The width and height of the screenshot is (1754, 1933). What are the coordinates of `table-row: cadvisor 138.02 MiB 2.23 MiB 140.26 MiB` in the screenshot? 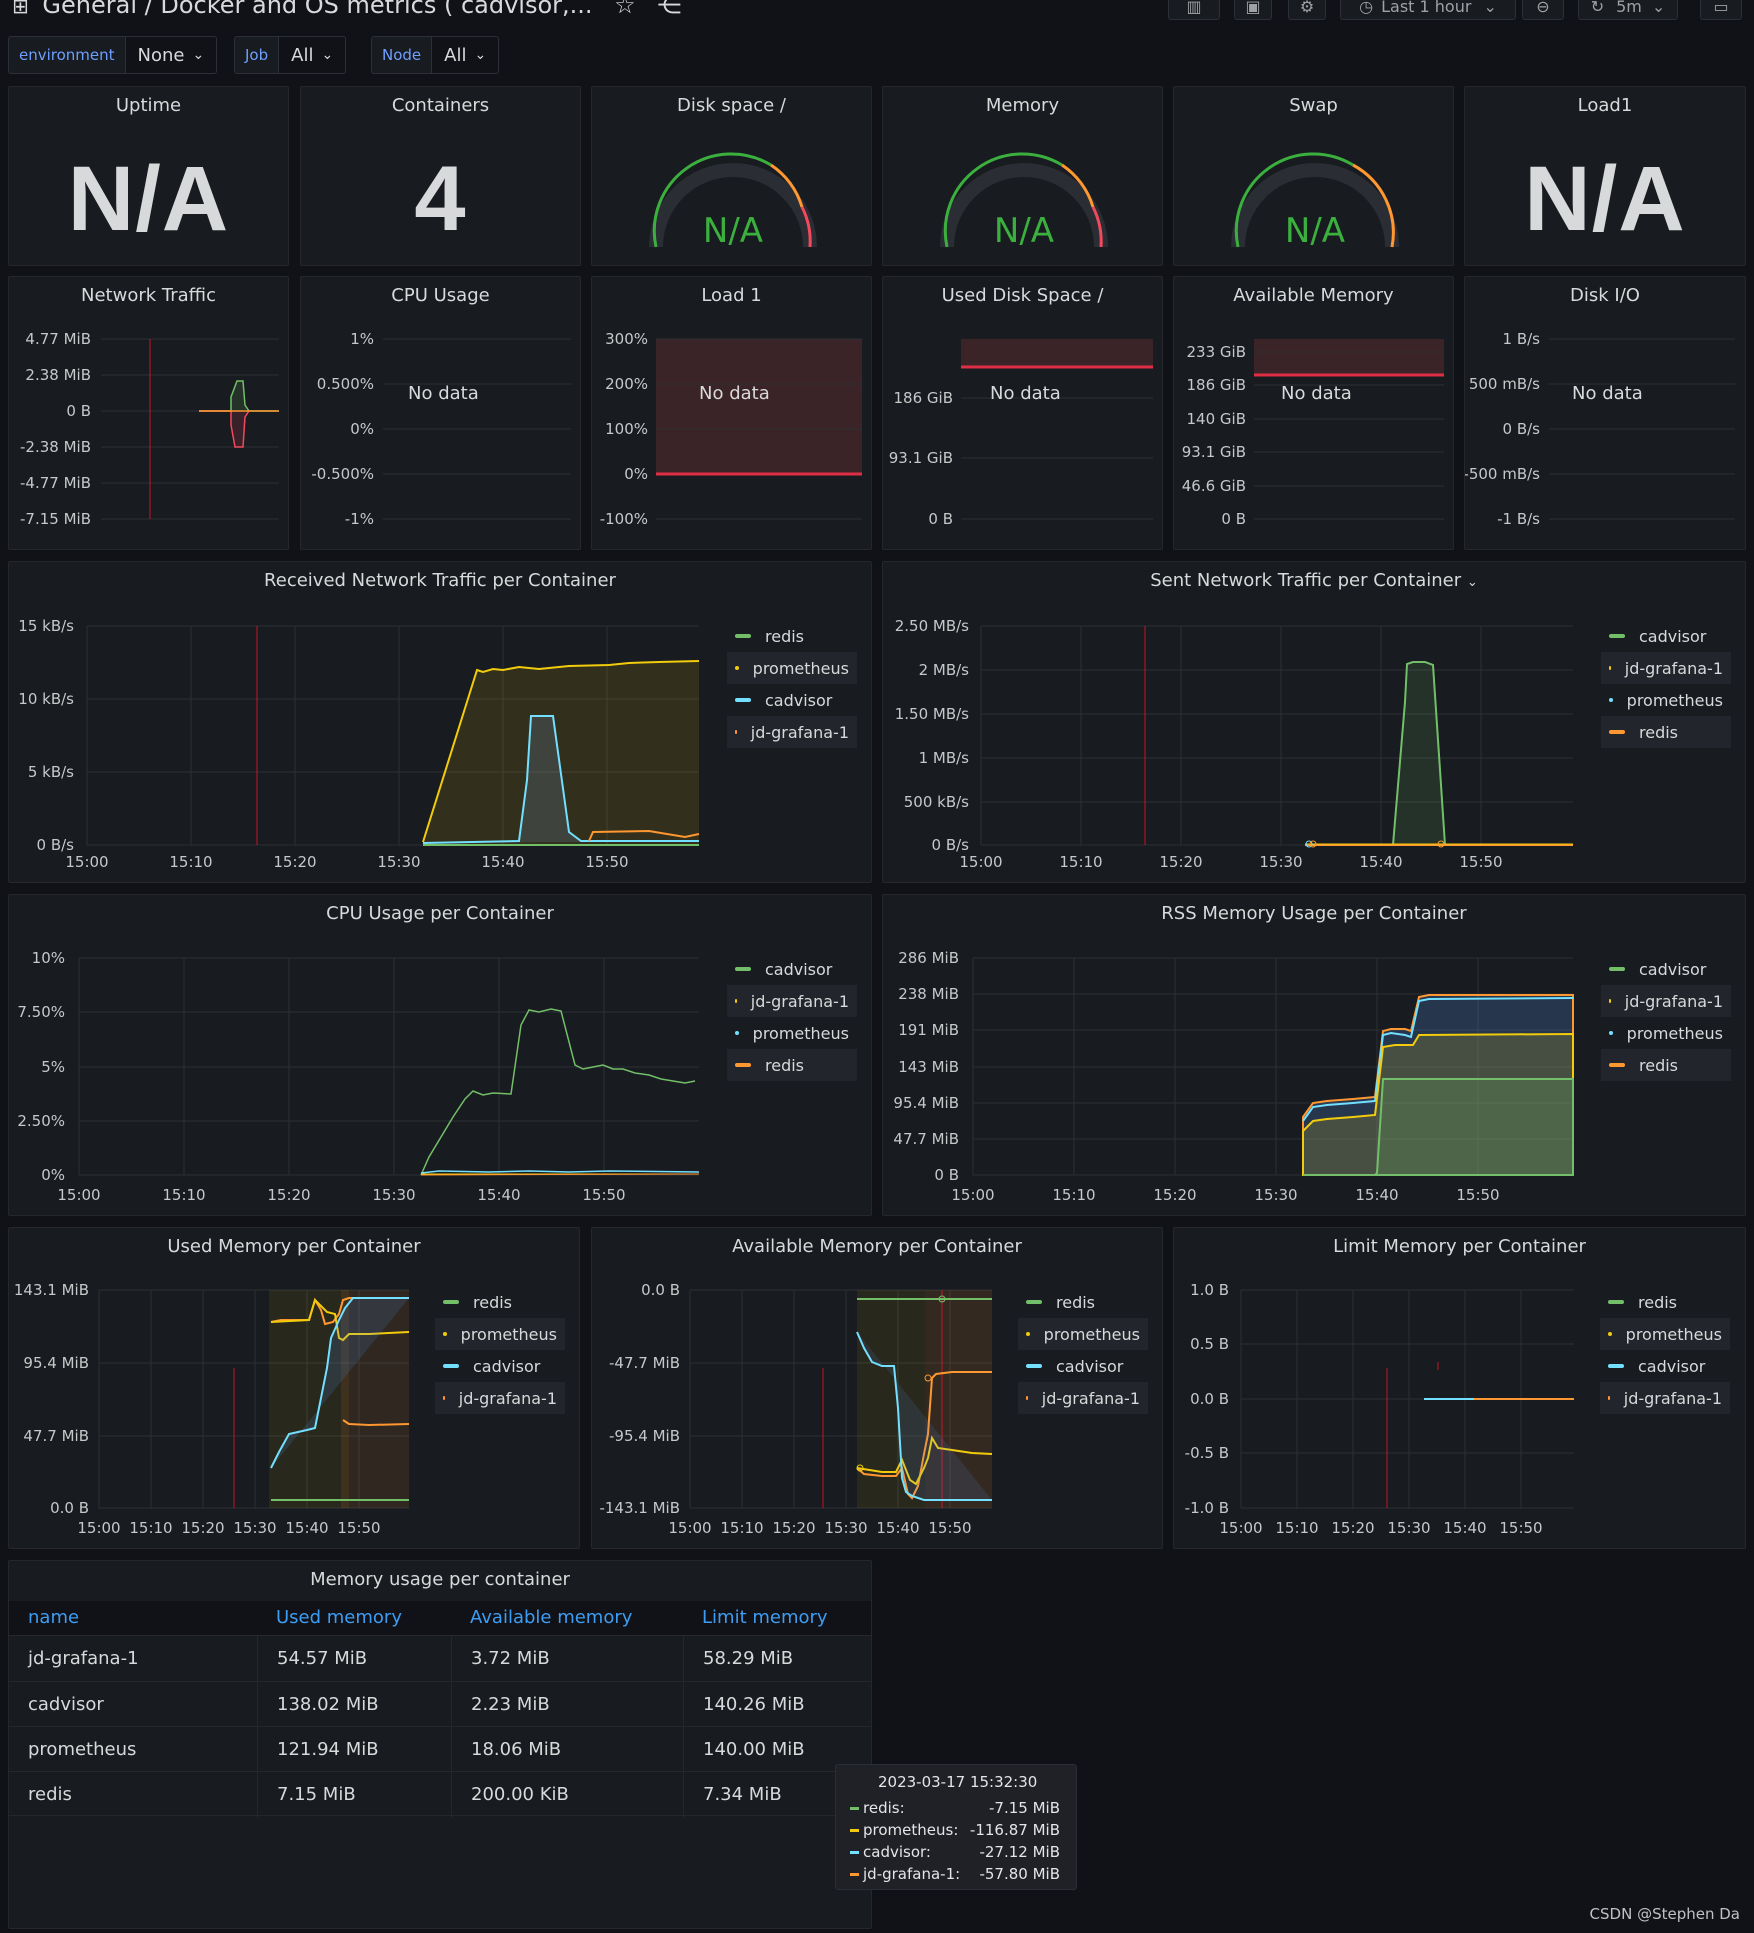 It's located at (440, 1703).